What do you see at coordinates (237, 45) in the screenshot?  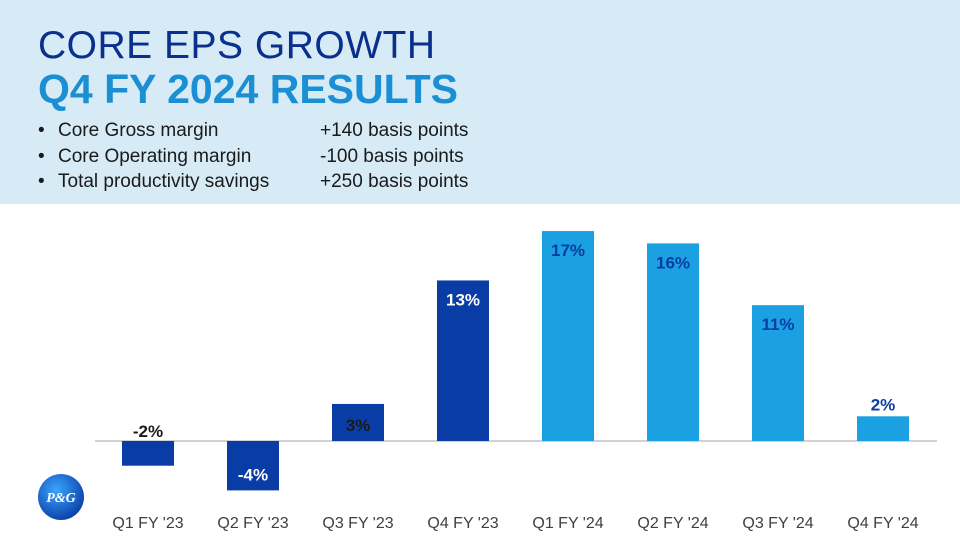 I see `page-title: CORE EPS GROWTH` at bounding box center [237, 45].